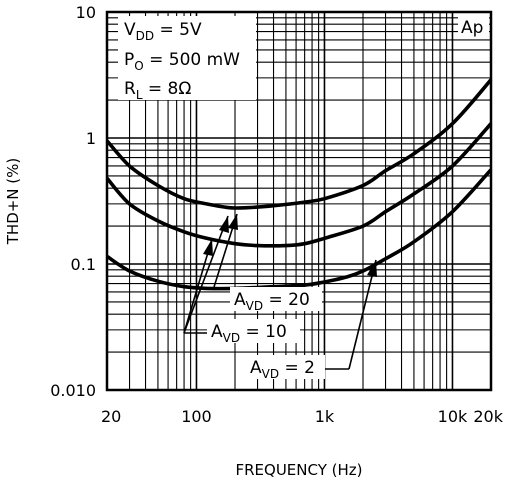 This screenshot has height=480, width=511. Describe the element at coordinates (453, 416) in the screenshot. I see `x-tick-label: 10k` at that location.